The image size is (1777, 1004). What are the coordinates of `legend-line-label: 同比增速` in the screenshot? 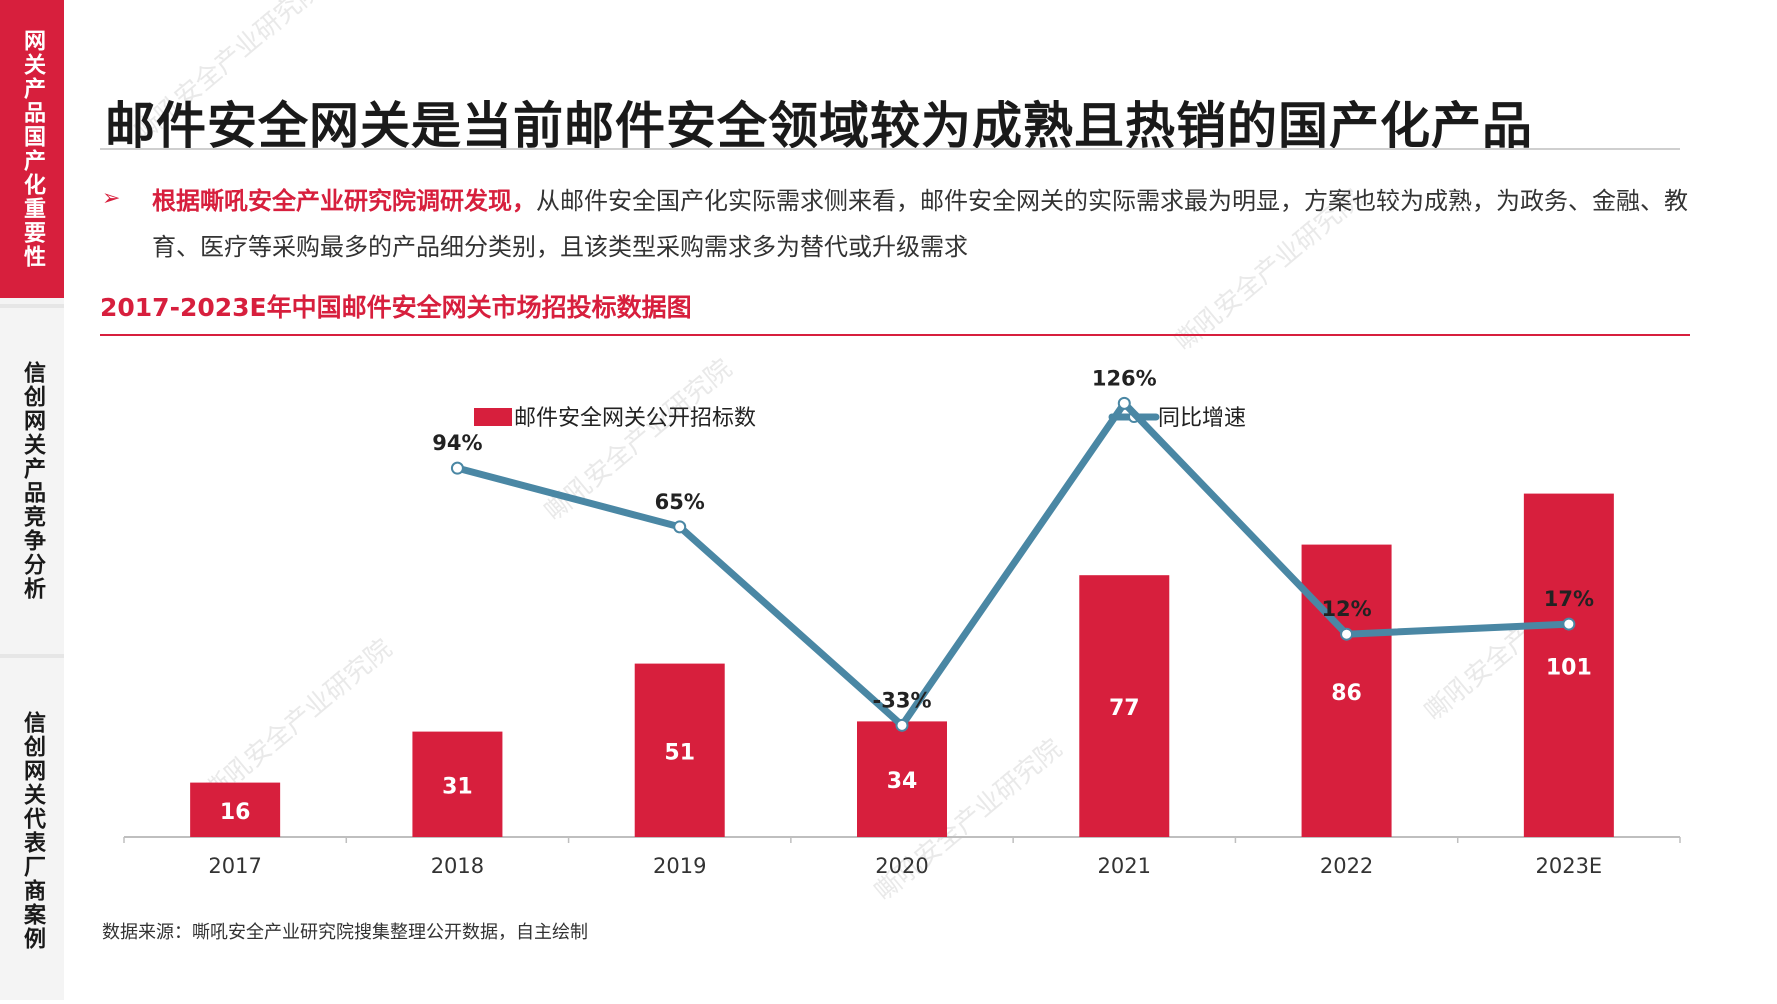 It's located at (1202, 418).